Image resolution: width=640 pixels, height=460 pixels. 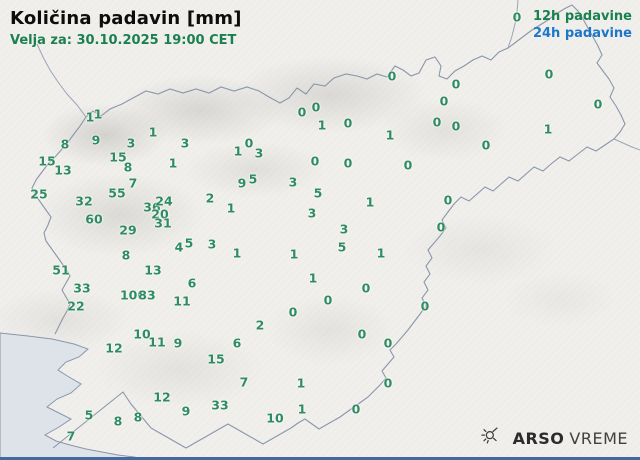 What do you see at coordinates (117, 193) in the screenshot?
I see `station-value: 55` at bounding box center [117, 193].